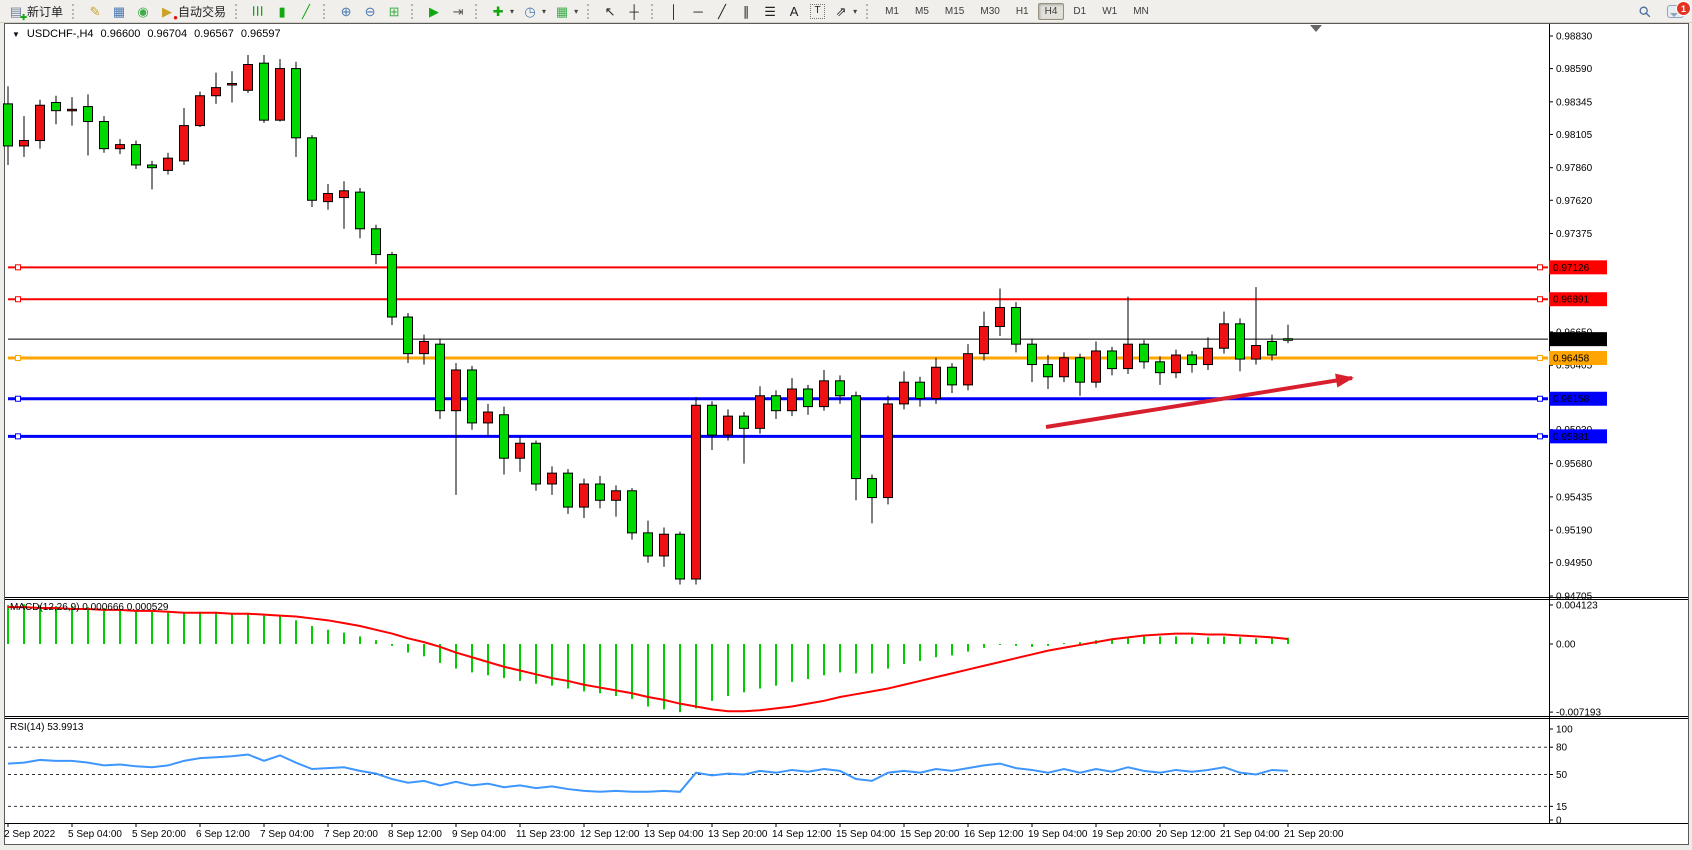 The width and height of the screenshot is (1692, 850). I want to click on timeframe-m15: M15, so click(954, 11).